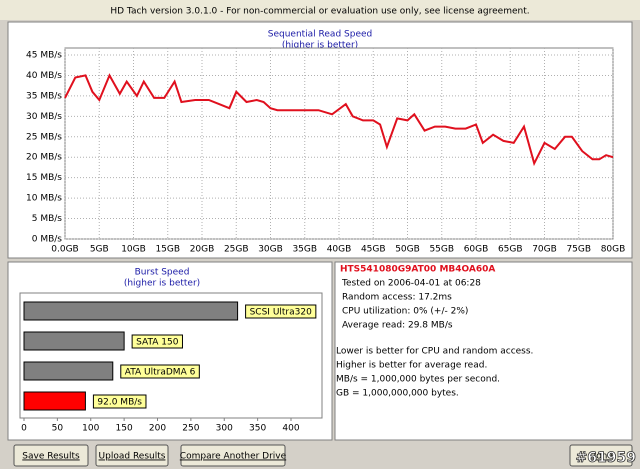  Describe the element at coordinates (373, 250) in the screenshot. I see `x-tick-label: 45GB` at that location.